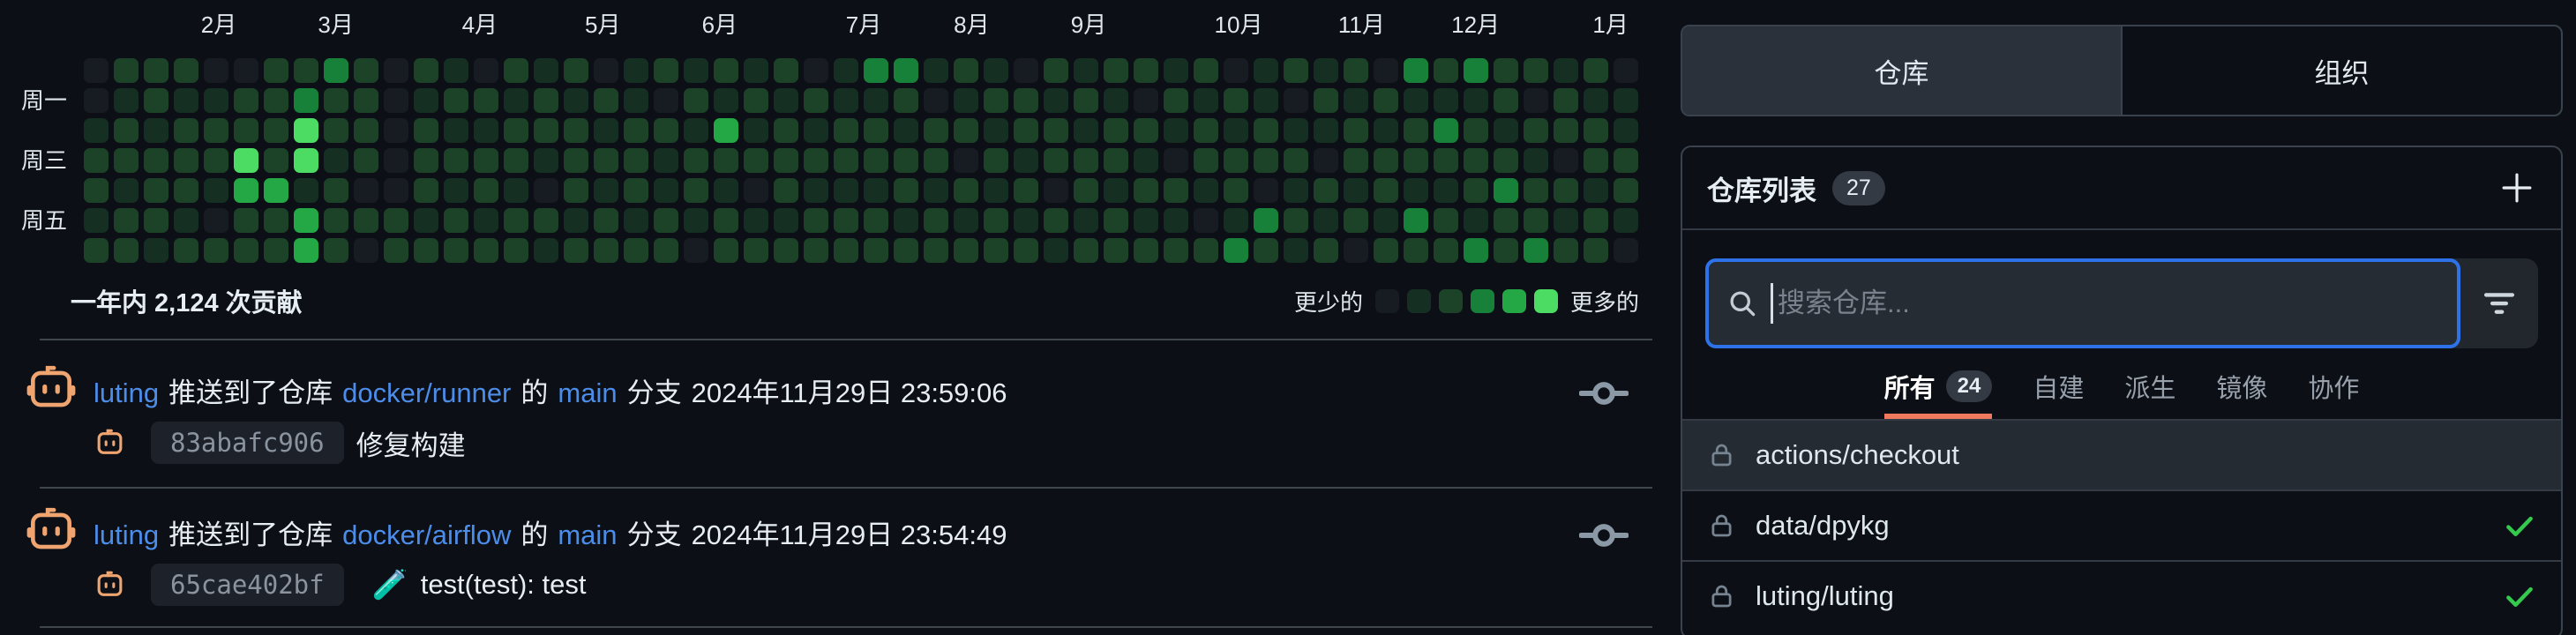 The height and width of the screenshot is (635, 2576). Describe the element at coordinates (2242, 393) in the screenshot. I see `filter-tab-mirrors: 镜像` at that location.